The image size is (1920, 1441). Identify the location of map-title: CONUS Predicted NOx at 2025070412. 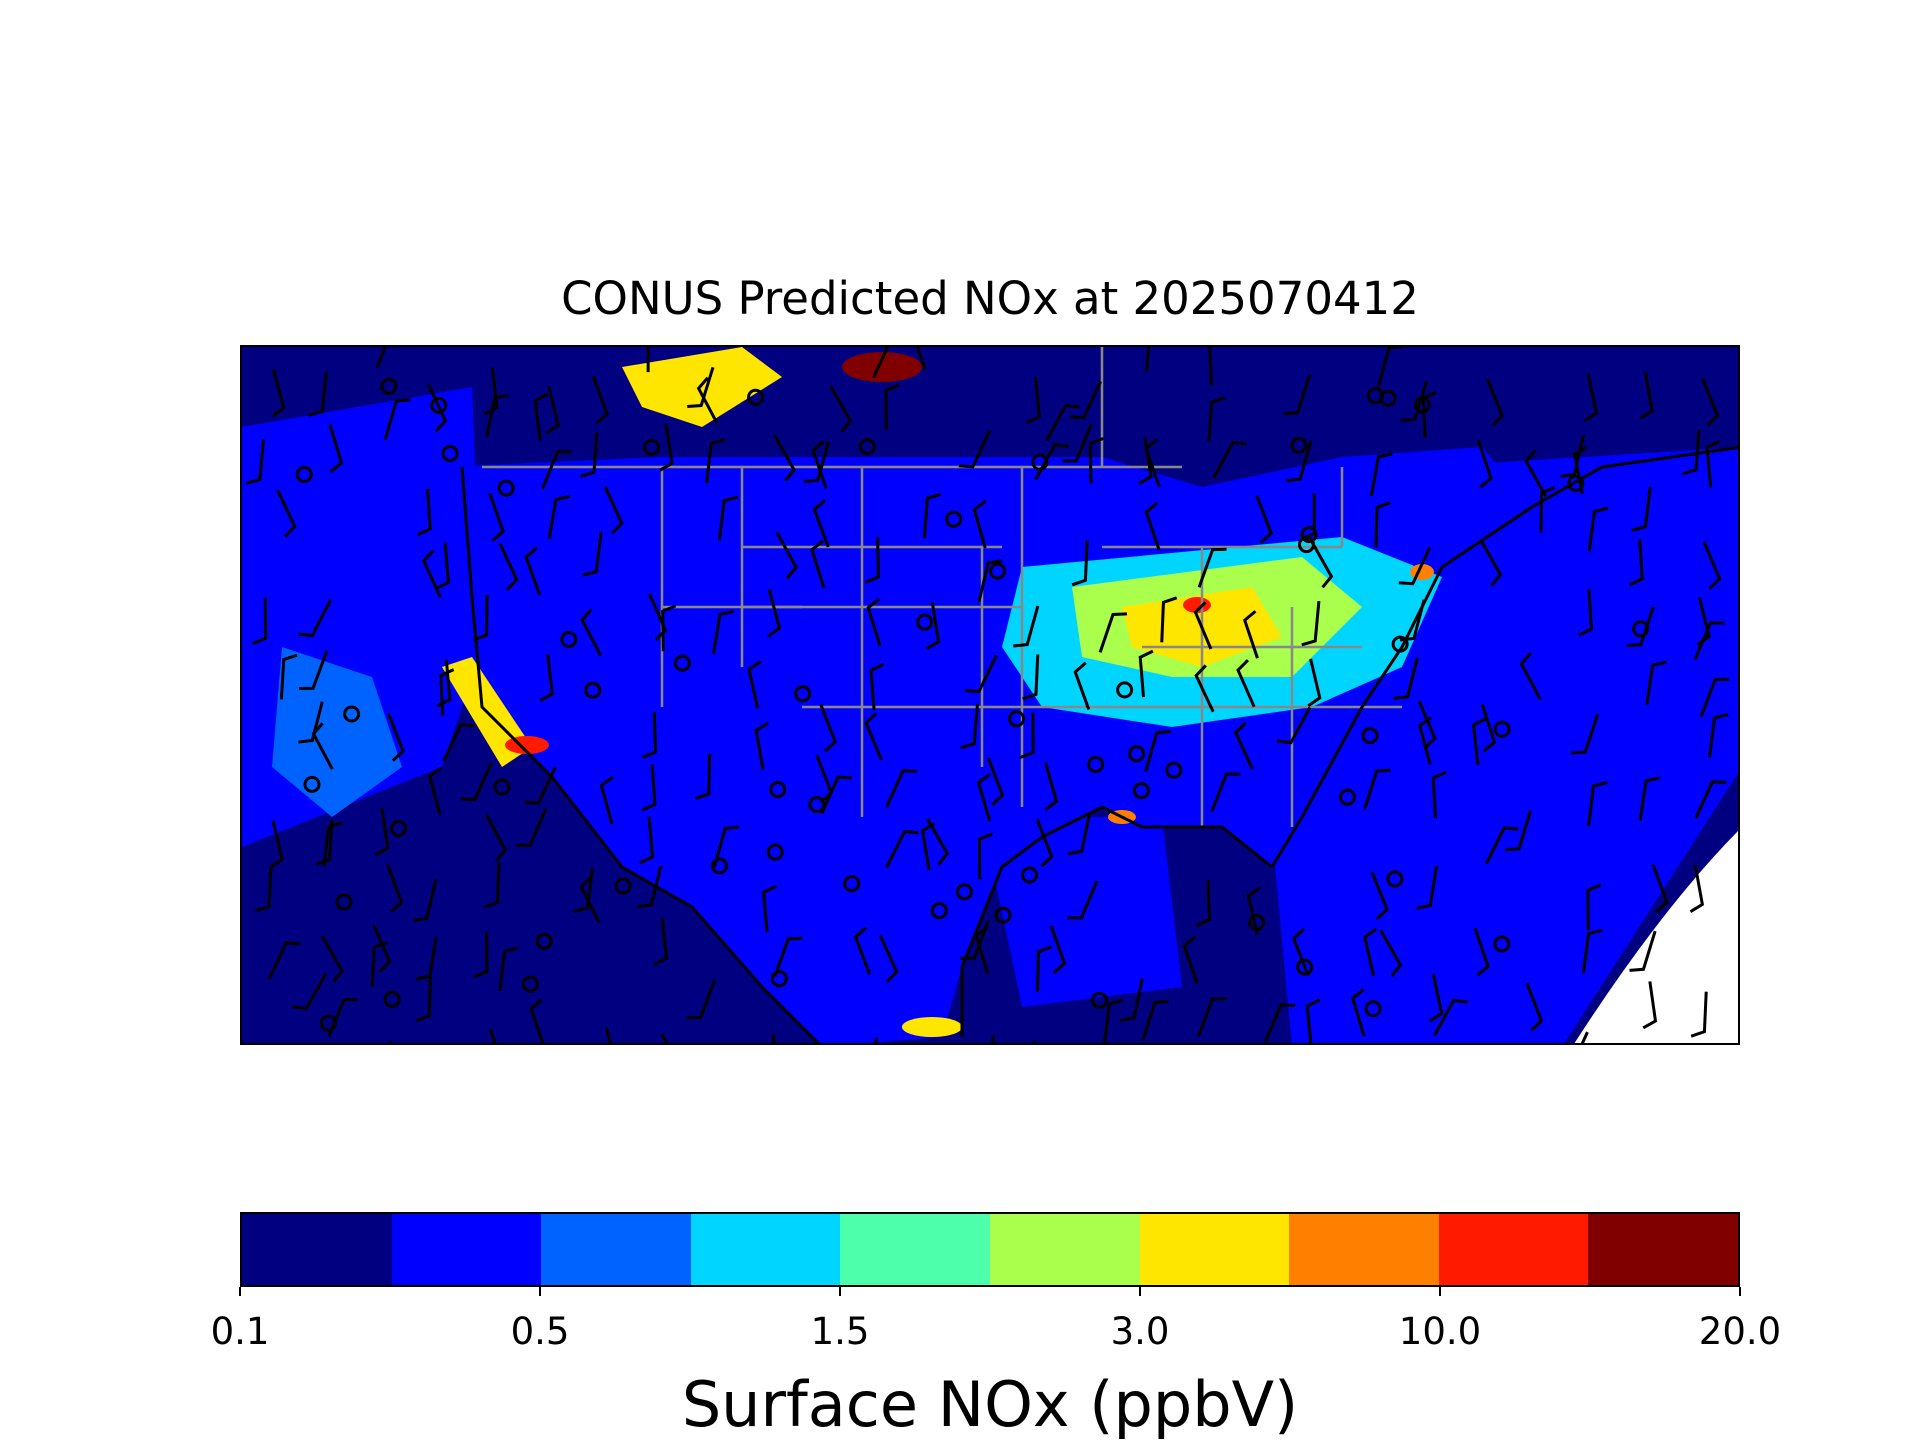
(990, 298).